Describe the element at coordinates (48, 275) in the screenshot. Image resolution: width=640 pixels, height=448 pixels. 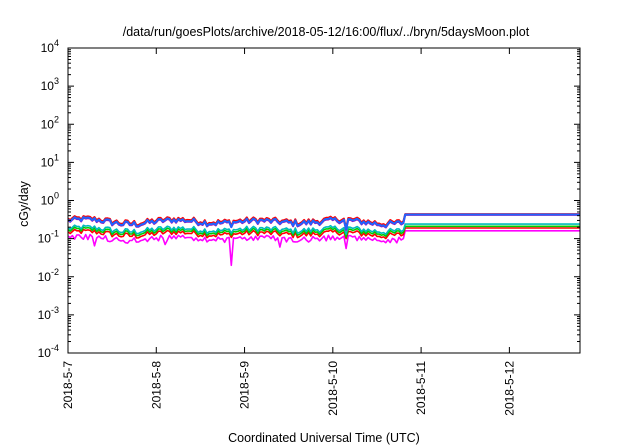
I see `y-tick-label: 10⁻²` at that location.